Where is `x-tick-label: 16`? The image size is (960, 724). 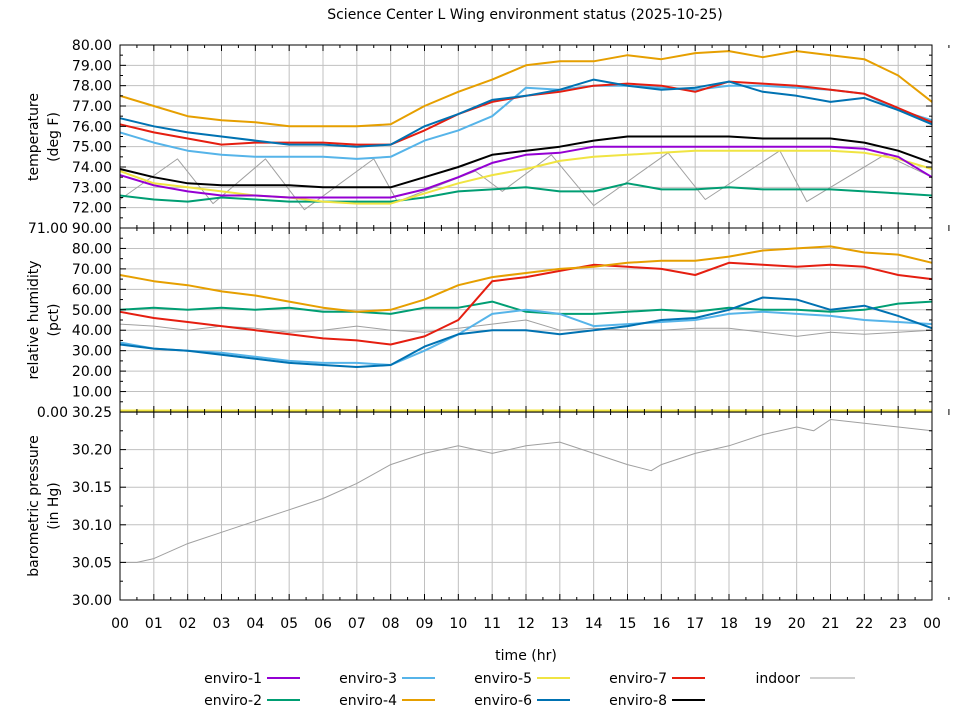
x-tick-label: 16 is located at coordinates (661, 624).